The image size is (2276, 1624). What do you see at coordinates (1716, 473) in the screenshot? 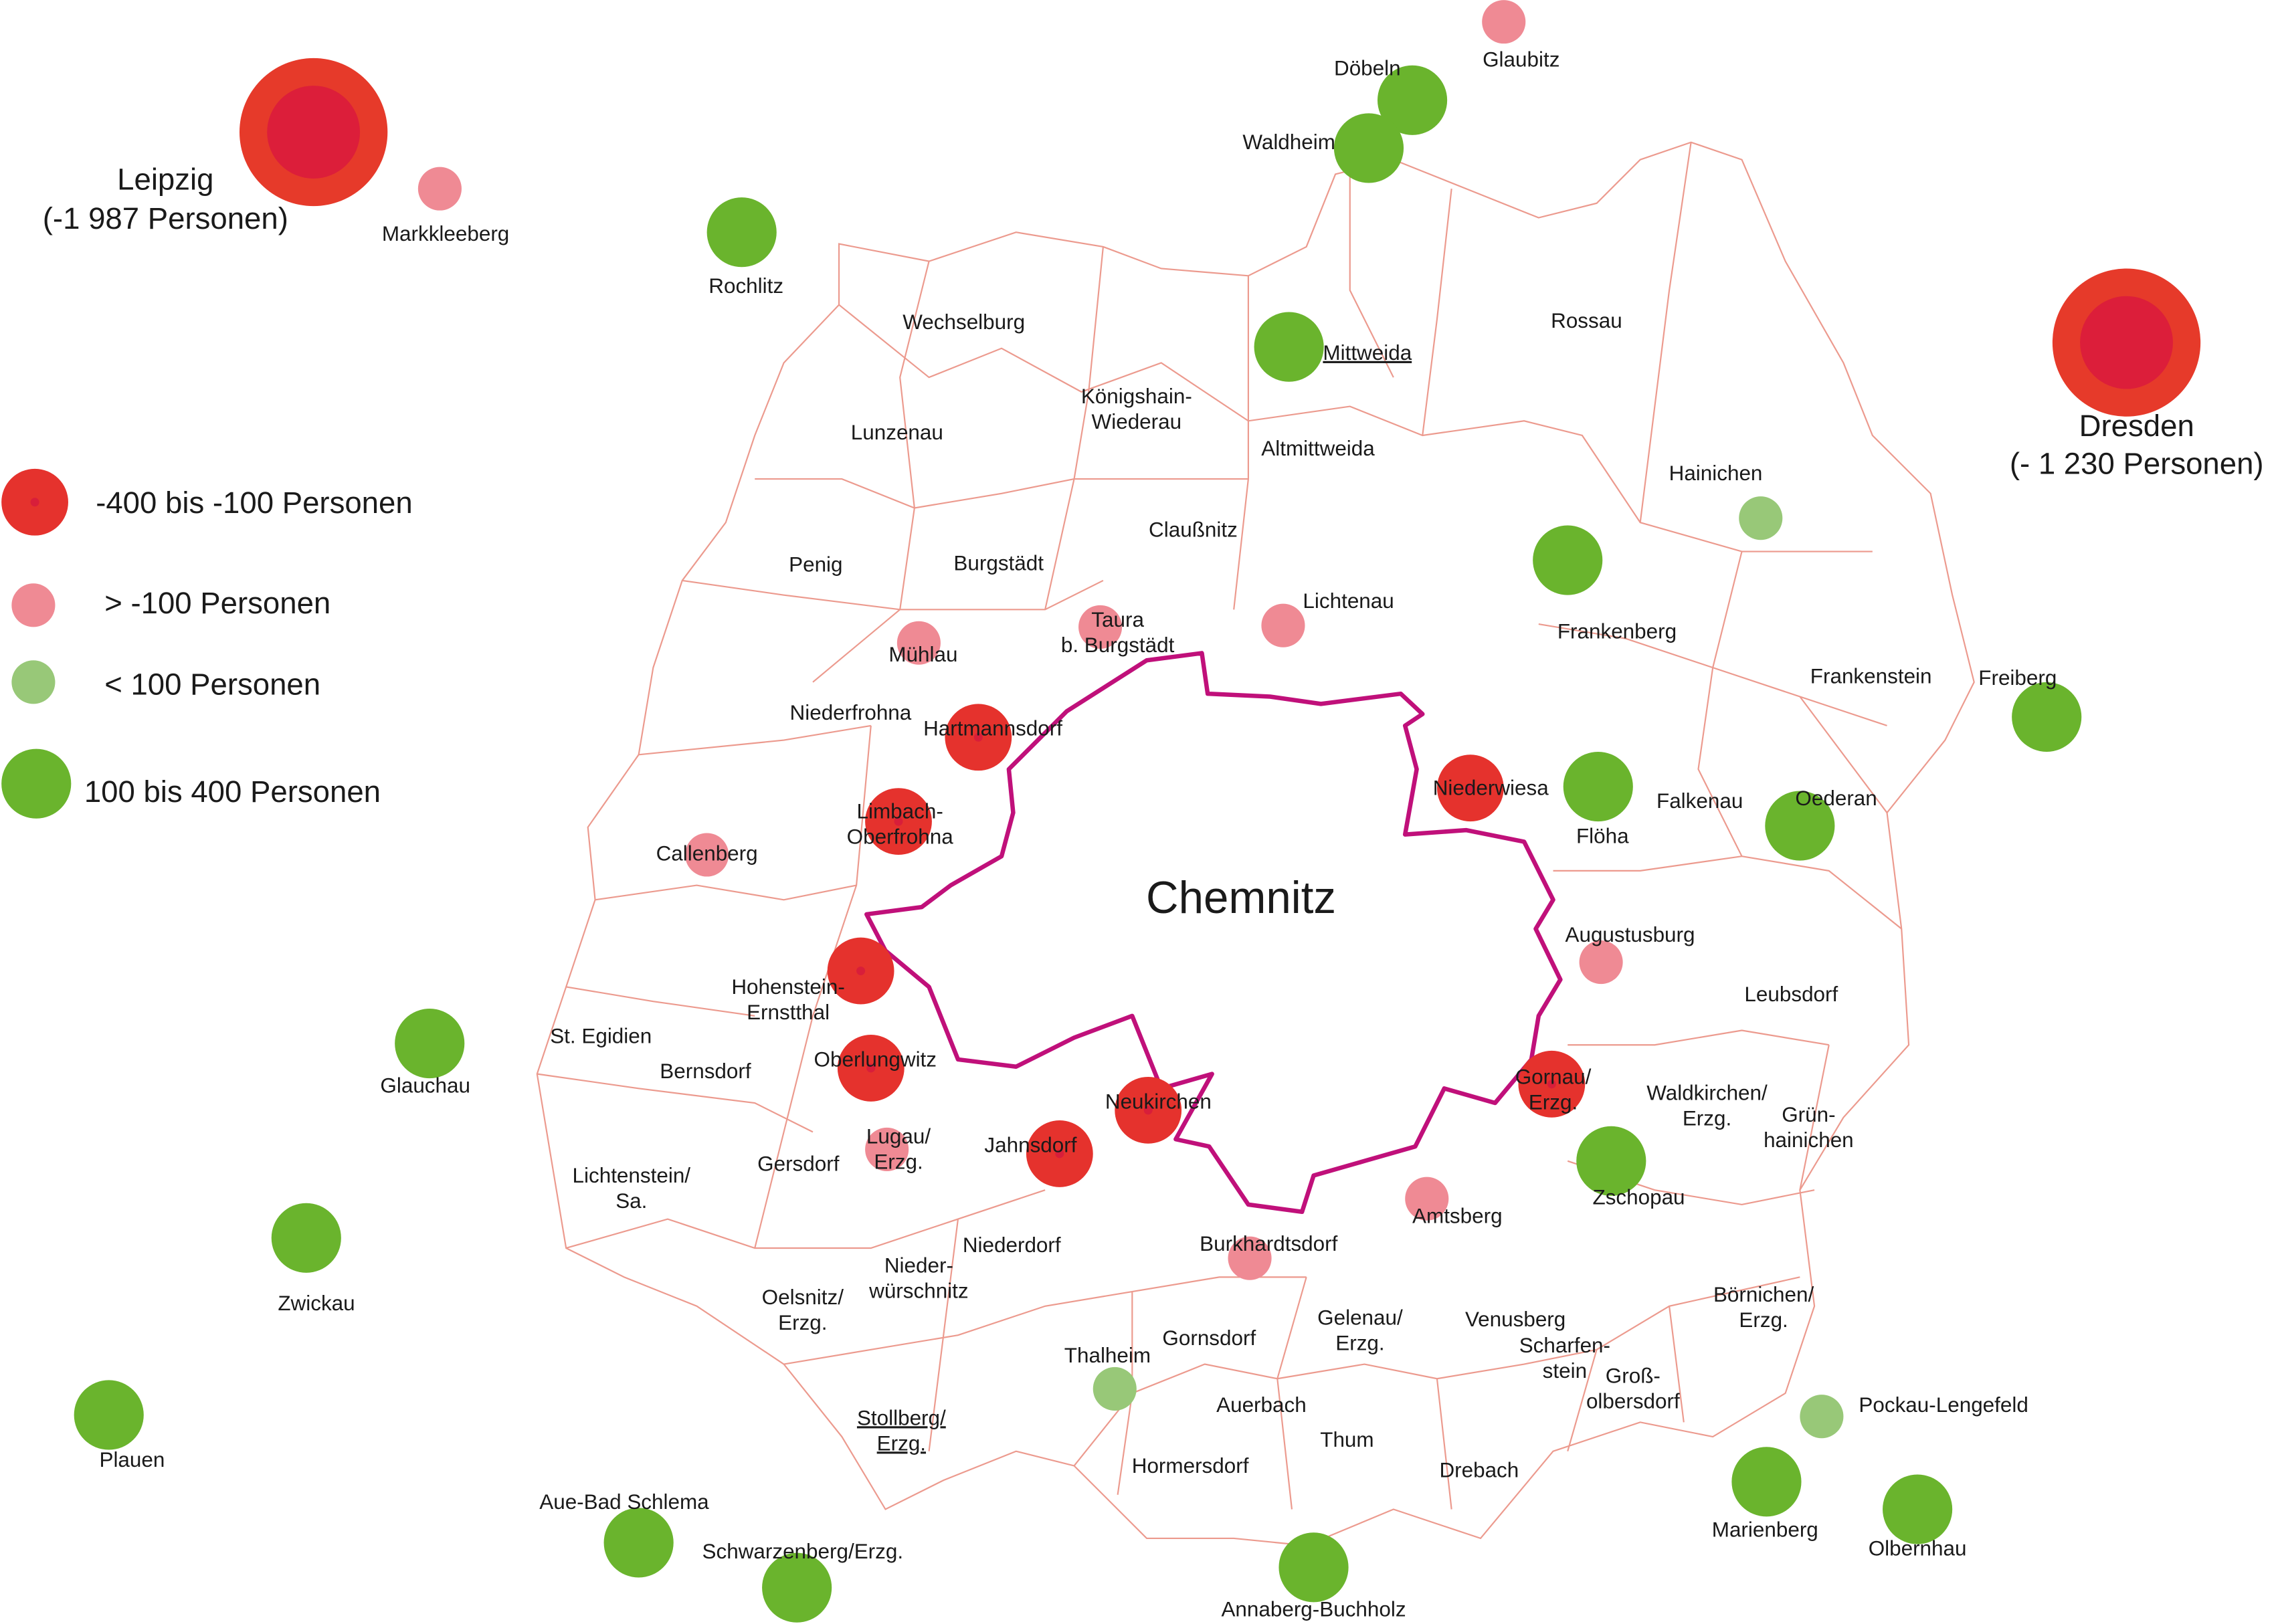
I see `place-label: Hainichen` at bounding box center [1716, 473].